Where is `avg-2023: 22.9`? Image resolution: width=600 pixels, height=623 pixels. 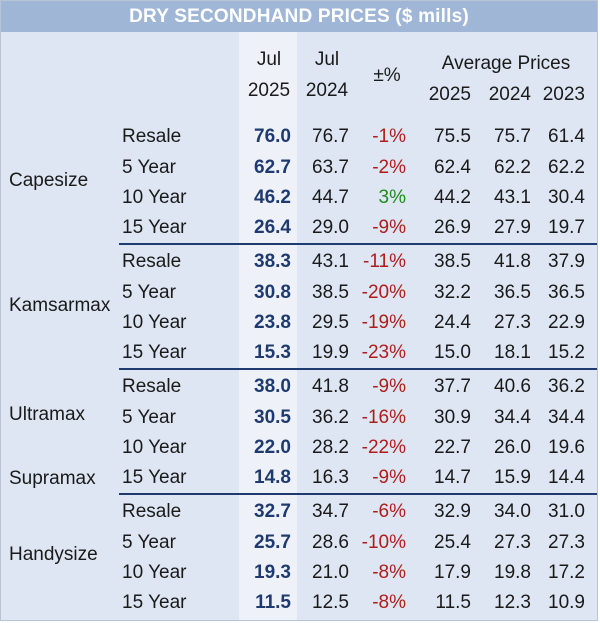
avg-2023: 22.9 is located at coordinates (566, 322).